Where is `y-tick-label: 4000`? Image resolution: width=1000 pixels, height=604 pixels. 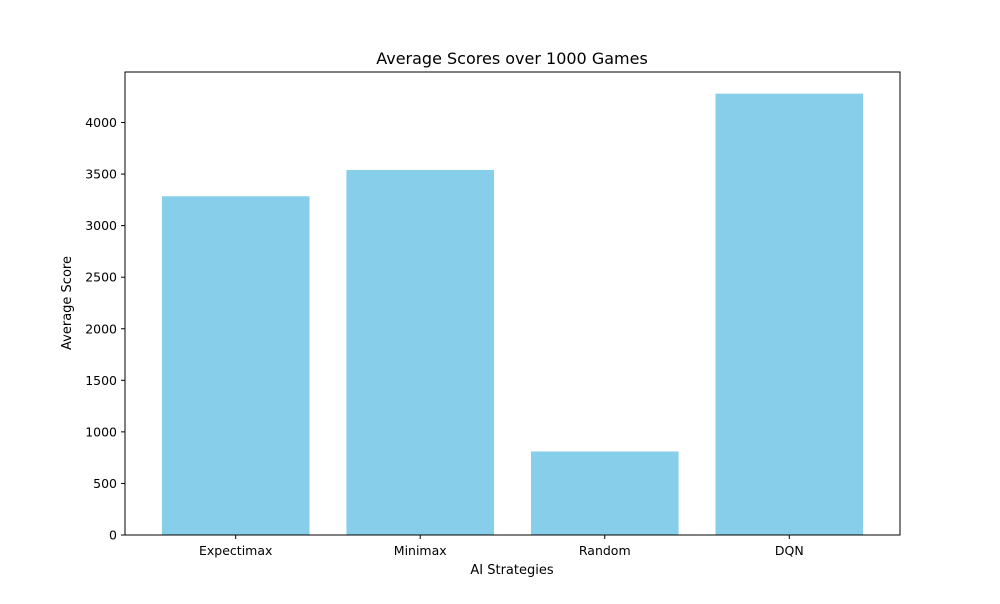 y-tick-label: 4000 is located at coordinates (101, 122).